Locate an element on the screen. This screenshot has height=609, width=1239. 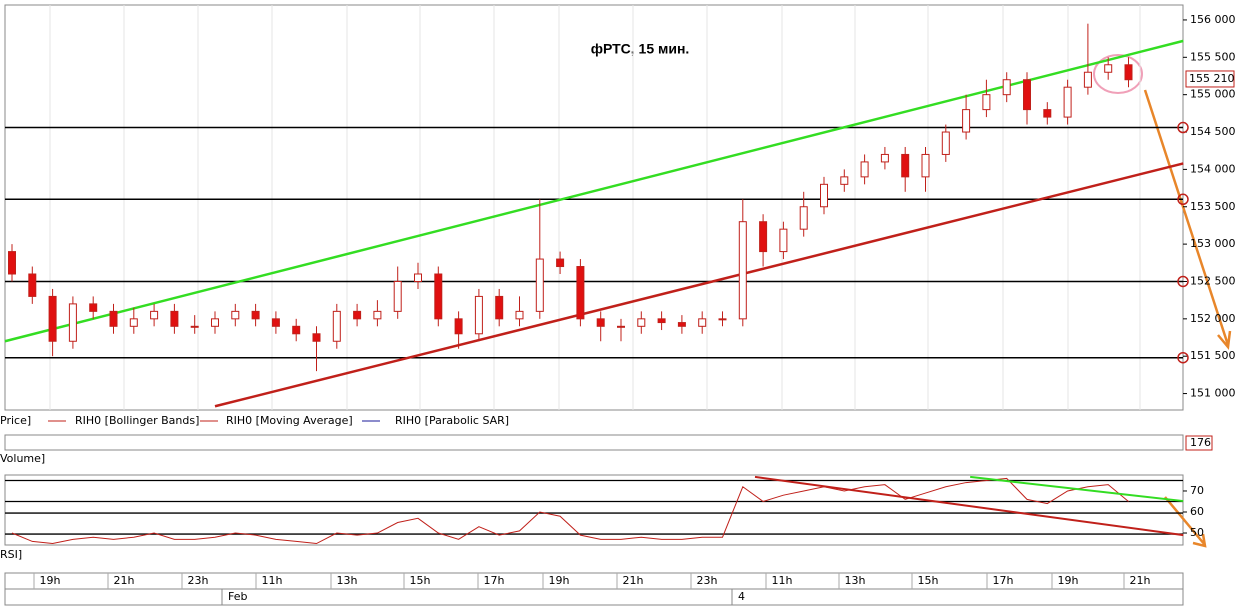
y-tick-label: 153 000 is located at coordinates (1213, 243).